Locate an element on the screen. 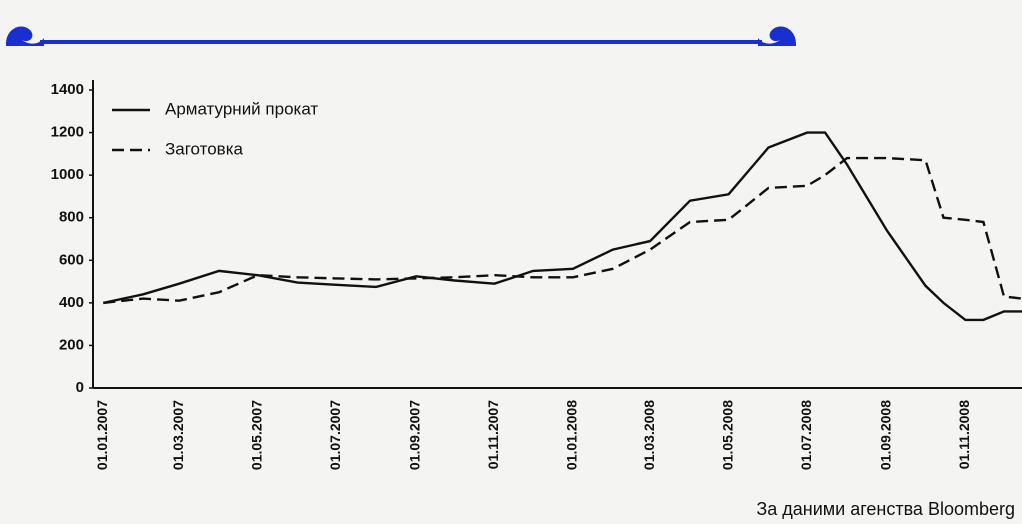 Image resolution: width=1022 pixels, height=524 pixels. y-tick-label: 1000 is located at coordinates (67, 174).